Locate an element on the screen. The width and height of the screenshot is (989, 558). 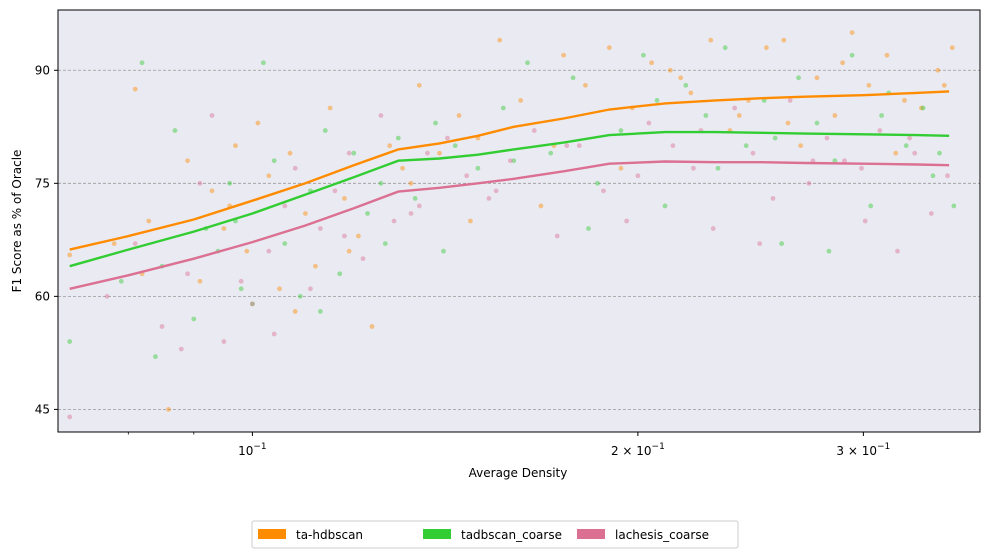
x-tick-label: 3 × 10⁻¹ is located at coordinates (863, 450).